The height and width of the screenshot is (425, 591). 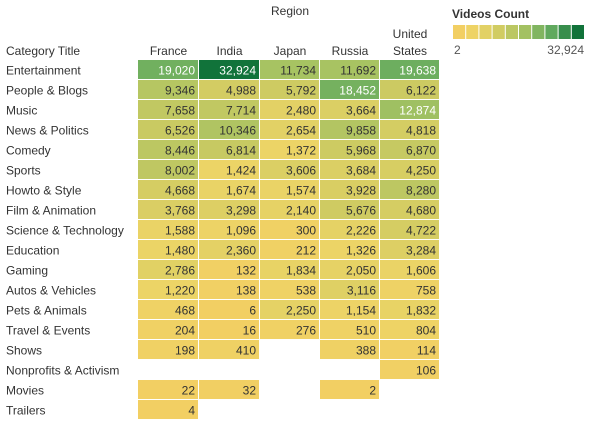 What do you see at coordinates (168, 269) in the screenshot?
I see `heatmap-cell-gaming-france` at bounding box center [168, 269].